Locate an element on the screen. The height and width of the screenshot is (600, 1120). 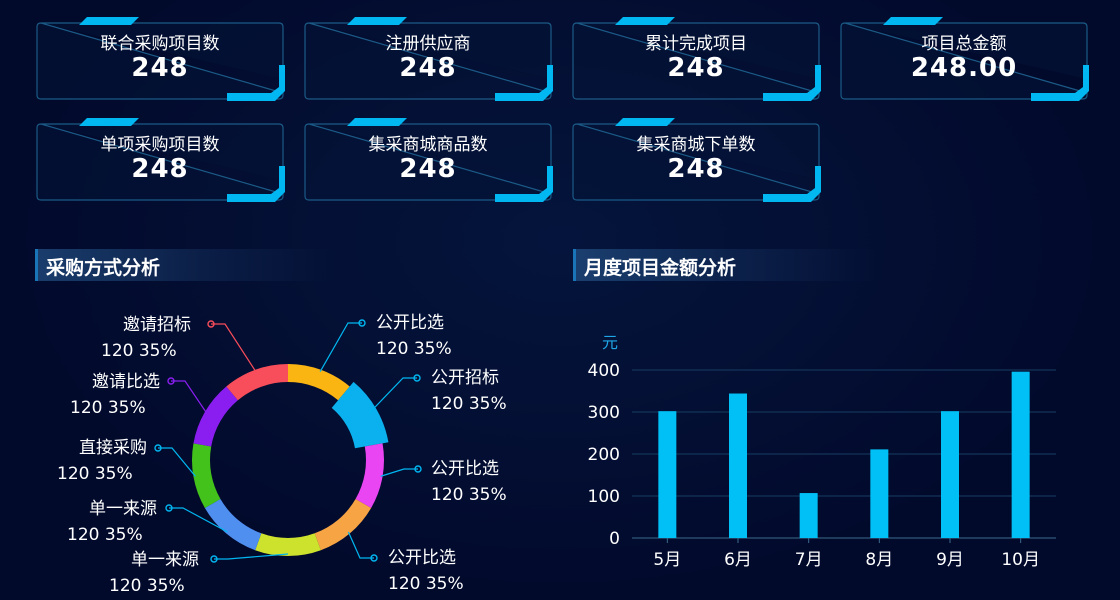
slice-name-label: 邀请招标 is located at coordinates (157, 325).